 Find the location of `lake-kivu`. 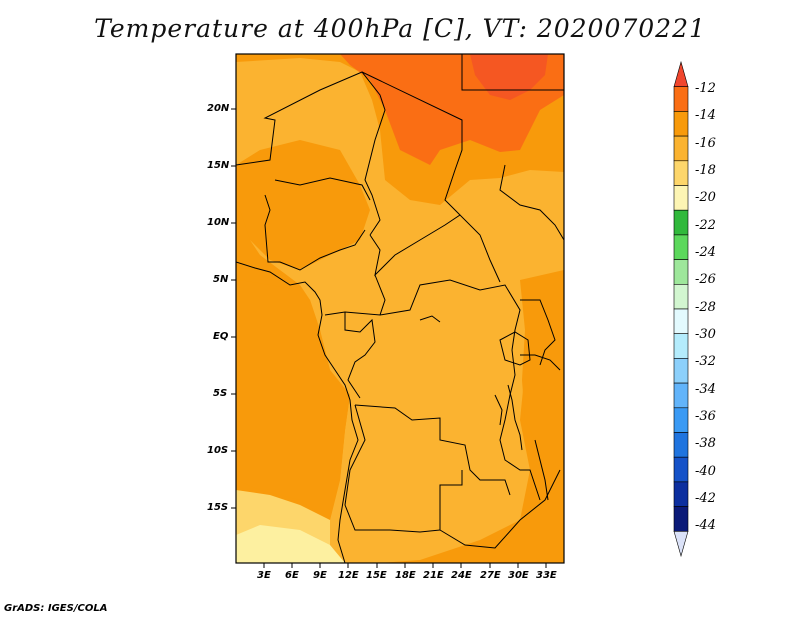

lake-kivu is located at coordinates (498, 410).